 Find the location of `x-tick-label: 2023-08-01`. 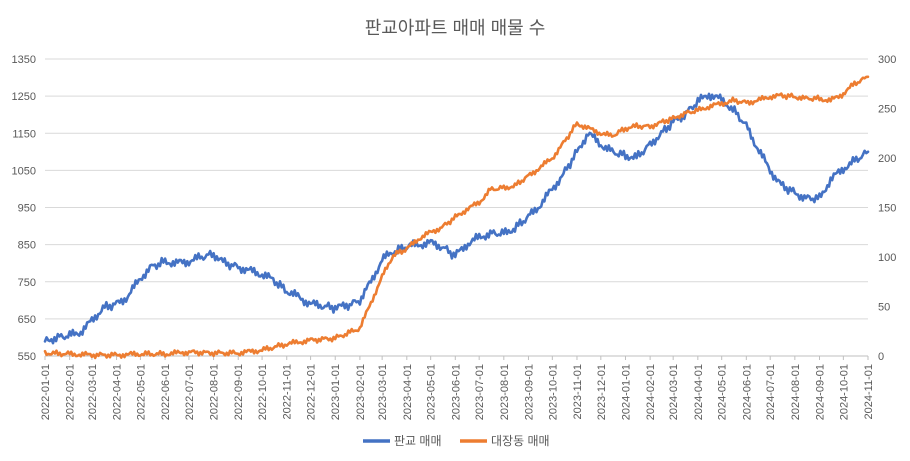

x-tick-label: 2023-08-01 is located at coordinates (505, 392).